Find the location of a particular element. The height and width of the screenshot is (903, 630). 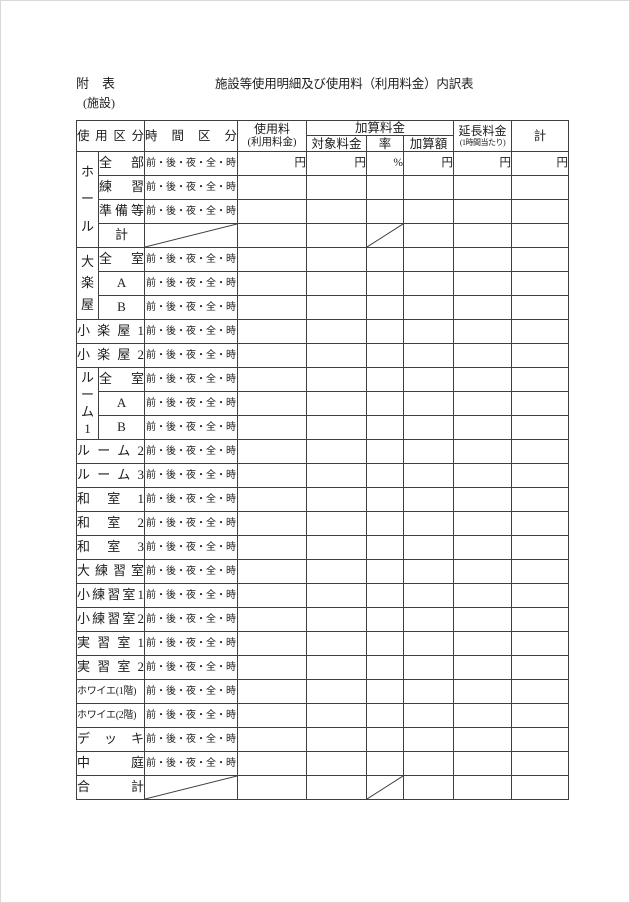

table-row: 合計 is located at coordinates (322, 788).